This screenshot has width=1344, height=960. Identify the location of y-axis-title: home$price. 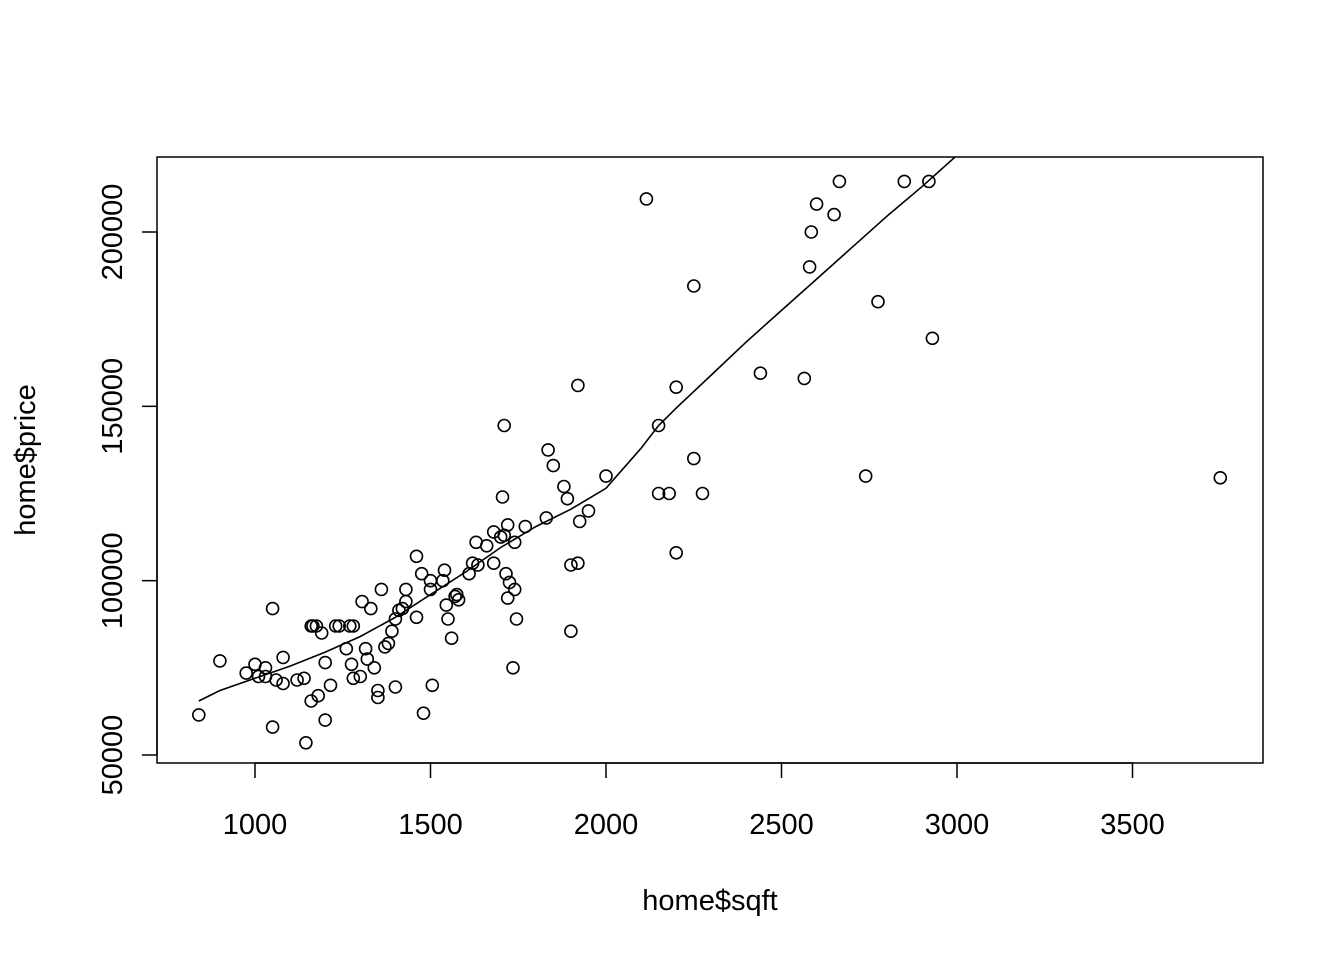
(26, 460).